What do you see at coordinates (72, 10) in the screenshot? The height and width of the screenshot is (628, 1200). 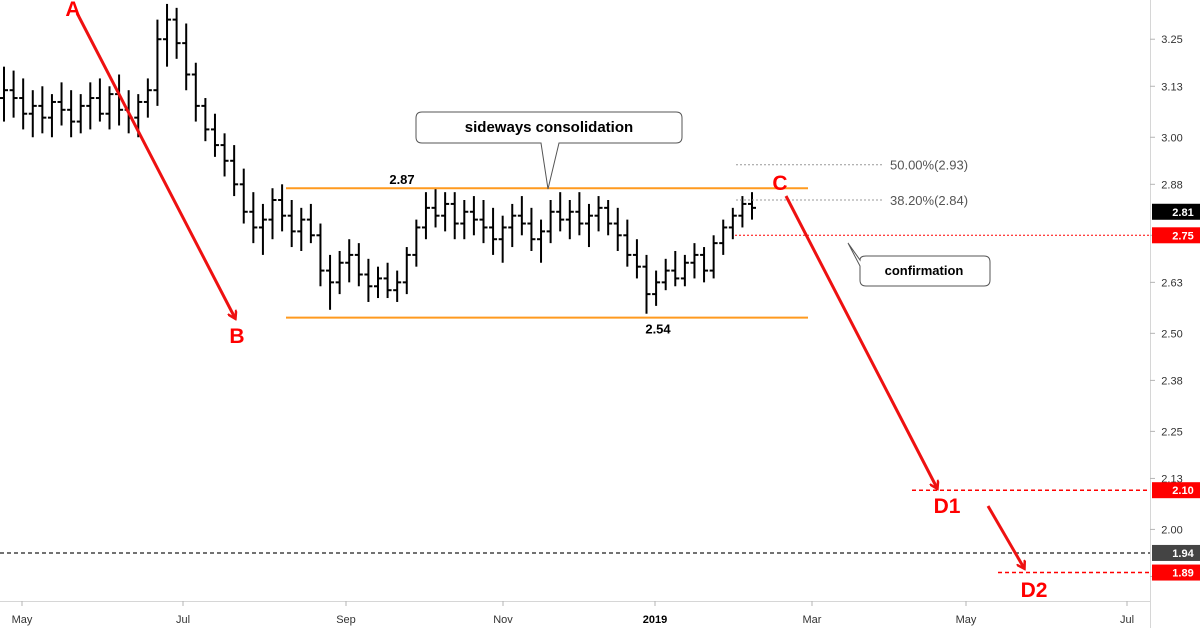 I see `wave-label: A` at bounding box center [72, 10].